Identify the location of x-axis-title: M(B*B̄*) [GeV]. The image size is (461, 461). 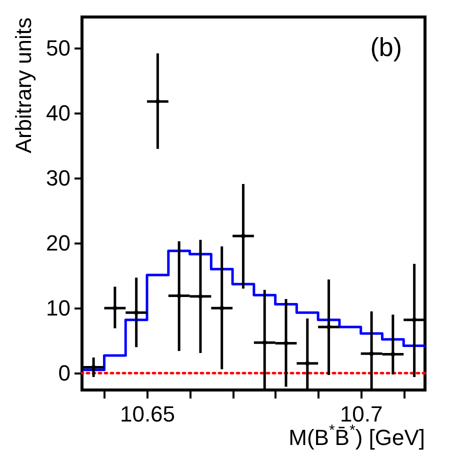
(356, 436).